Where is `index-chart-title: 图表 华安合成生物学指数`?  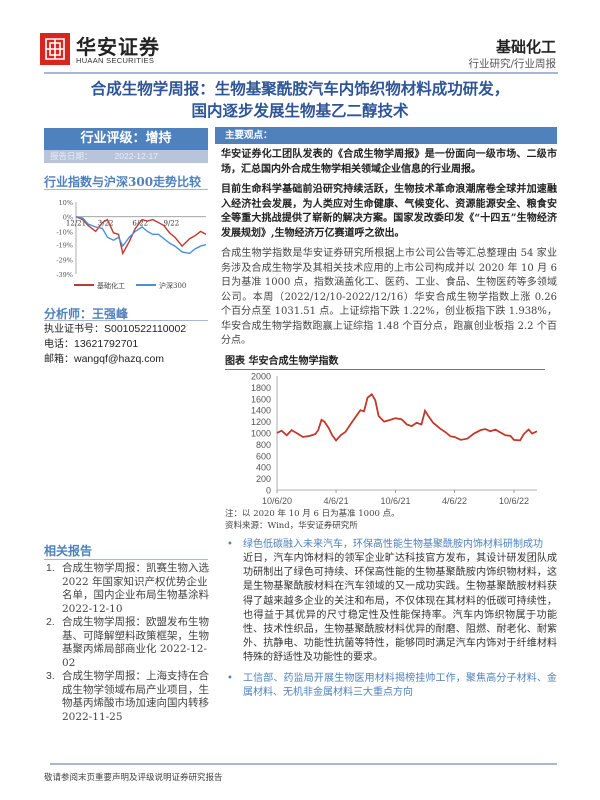 index-chart-title: 图表 华安合成生物学指数 is located at coordinates (385, 362).